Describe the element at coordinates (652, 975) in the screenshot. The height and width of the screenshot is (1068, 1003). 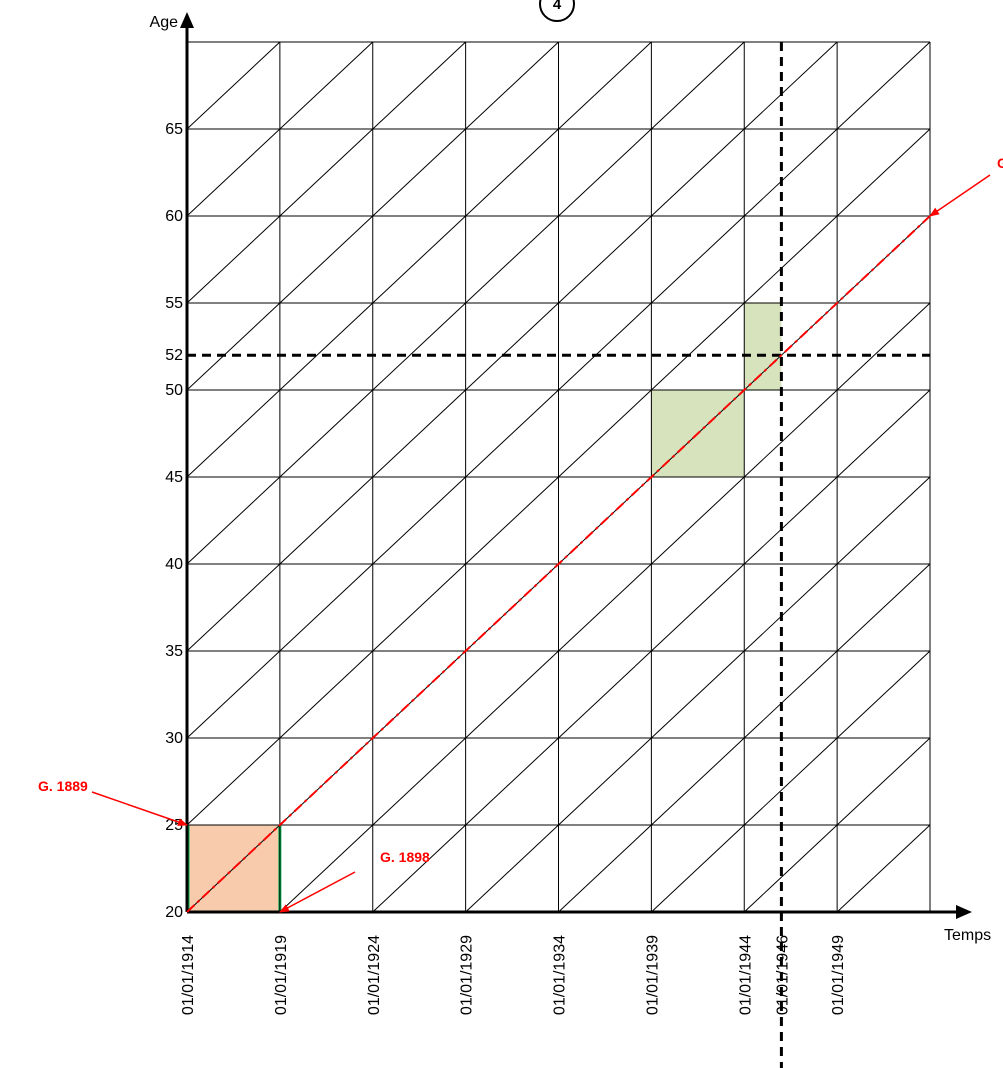
I see `x-tick-1939: 01/01/1939` at that location.